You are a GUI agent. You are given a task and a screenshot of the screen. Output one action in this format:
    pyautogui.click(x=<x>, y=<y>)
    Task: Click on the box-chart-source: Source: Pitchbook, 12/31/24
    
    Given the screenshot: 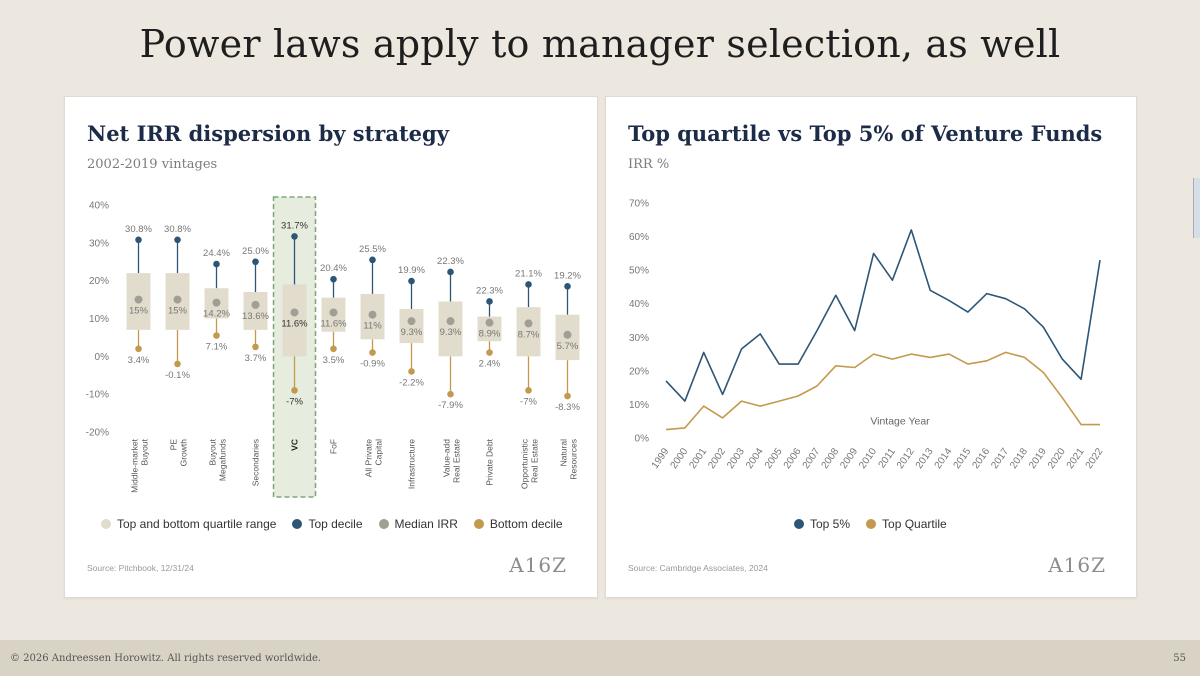 What is the action you would take?
    pyautogui.click(x=140, y=568)
    